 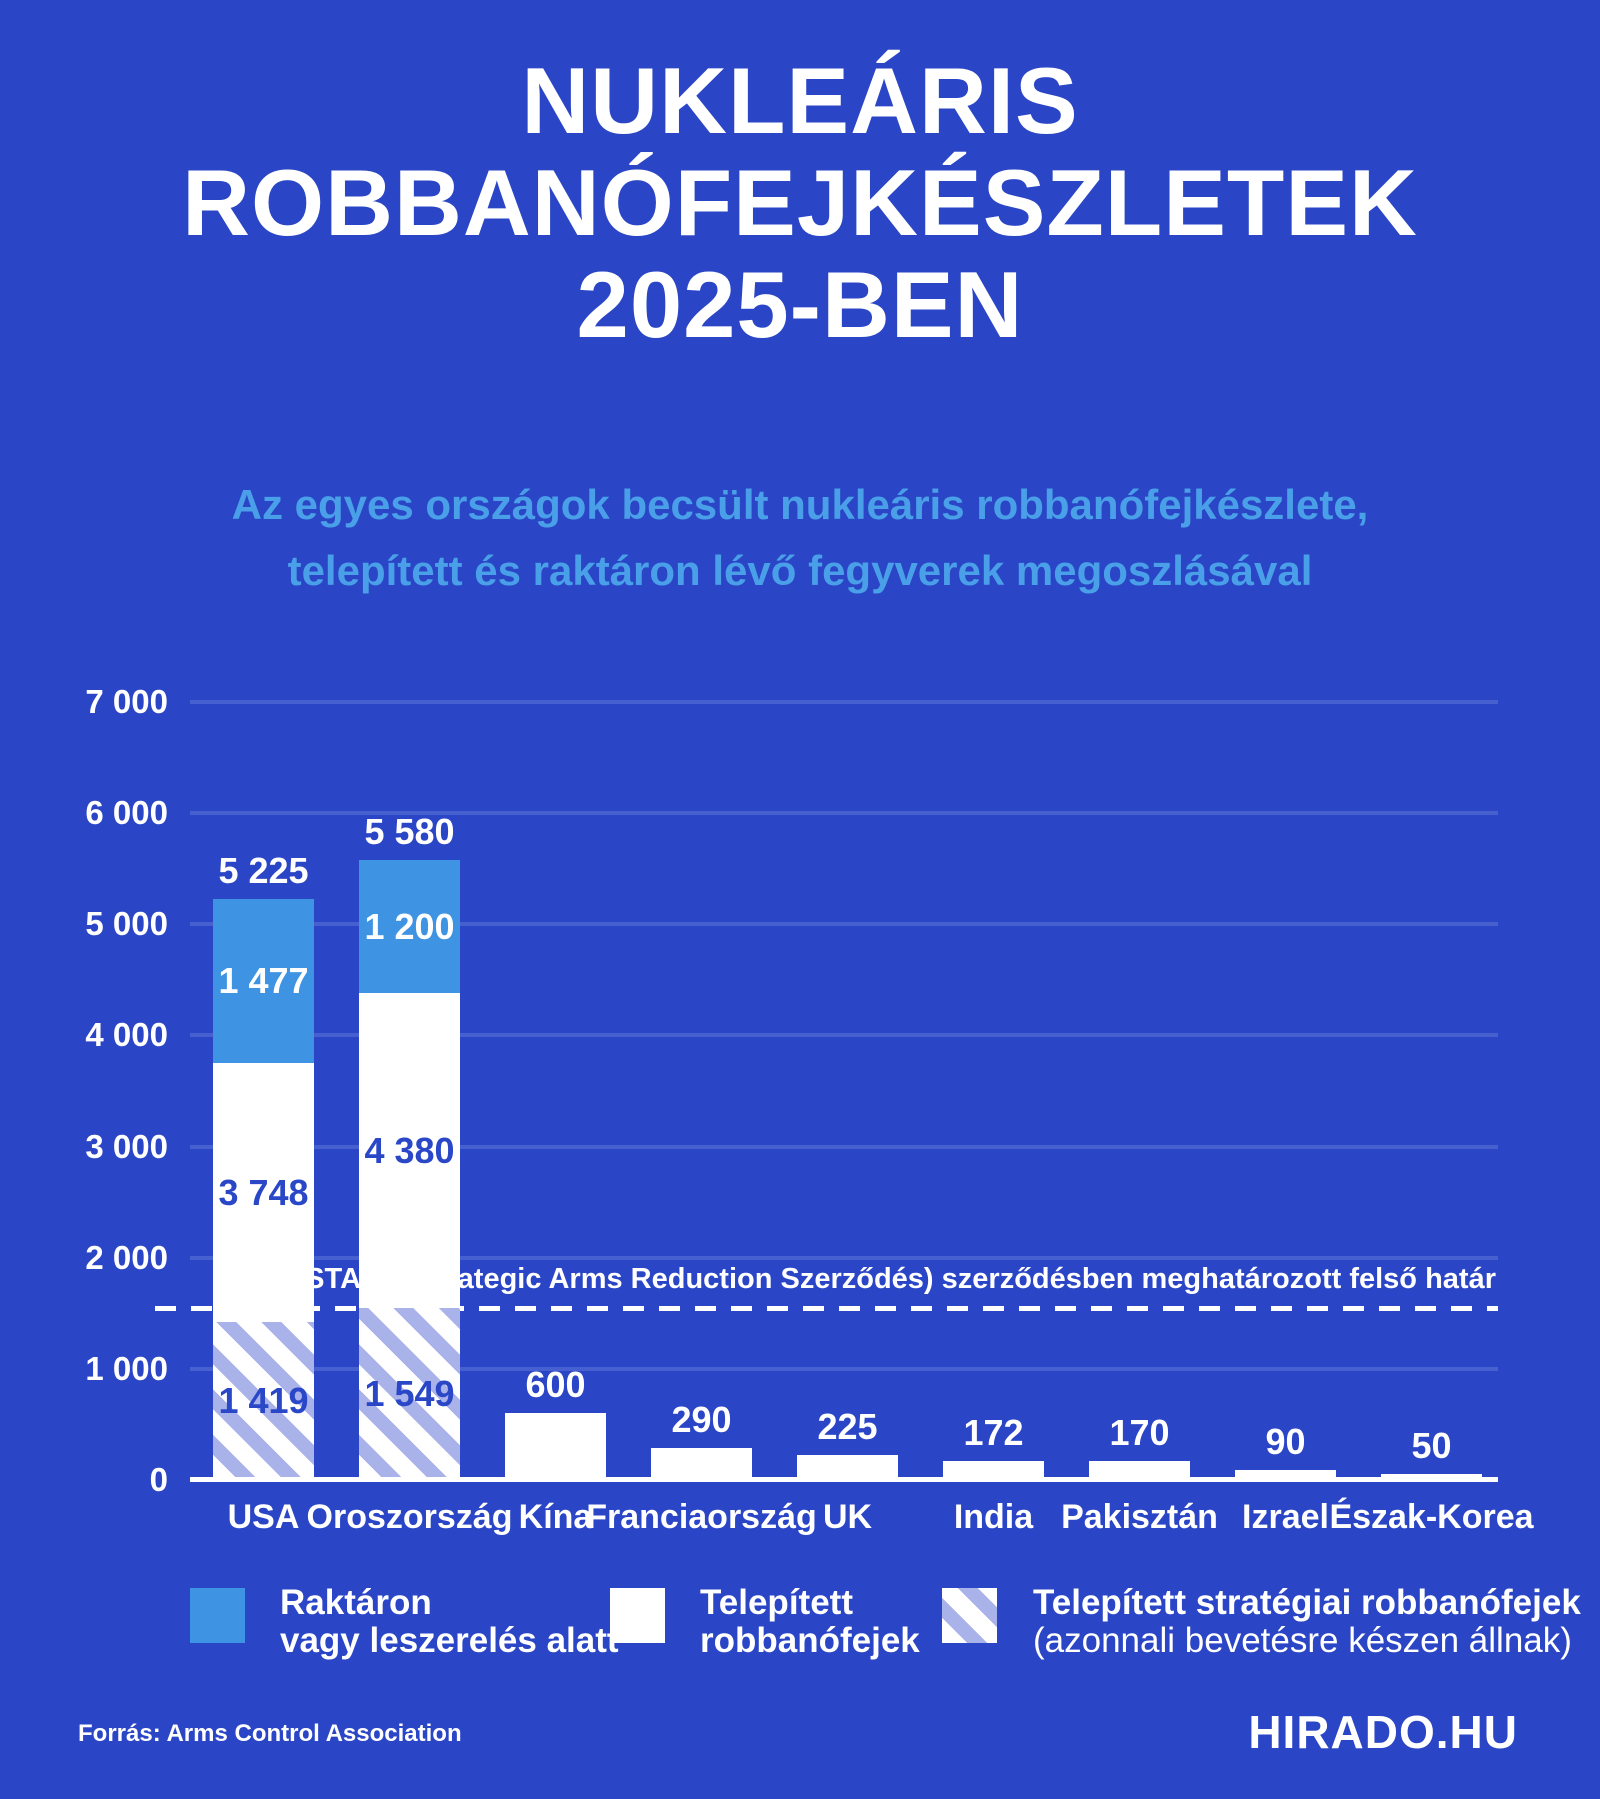 What do you see at coordinates (847, 1517) in the screenshot?
I see `x-axis-label-uk: UK` at bounding box center [847, 1517].